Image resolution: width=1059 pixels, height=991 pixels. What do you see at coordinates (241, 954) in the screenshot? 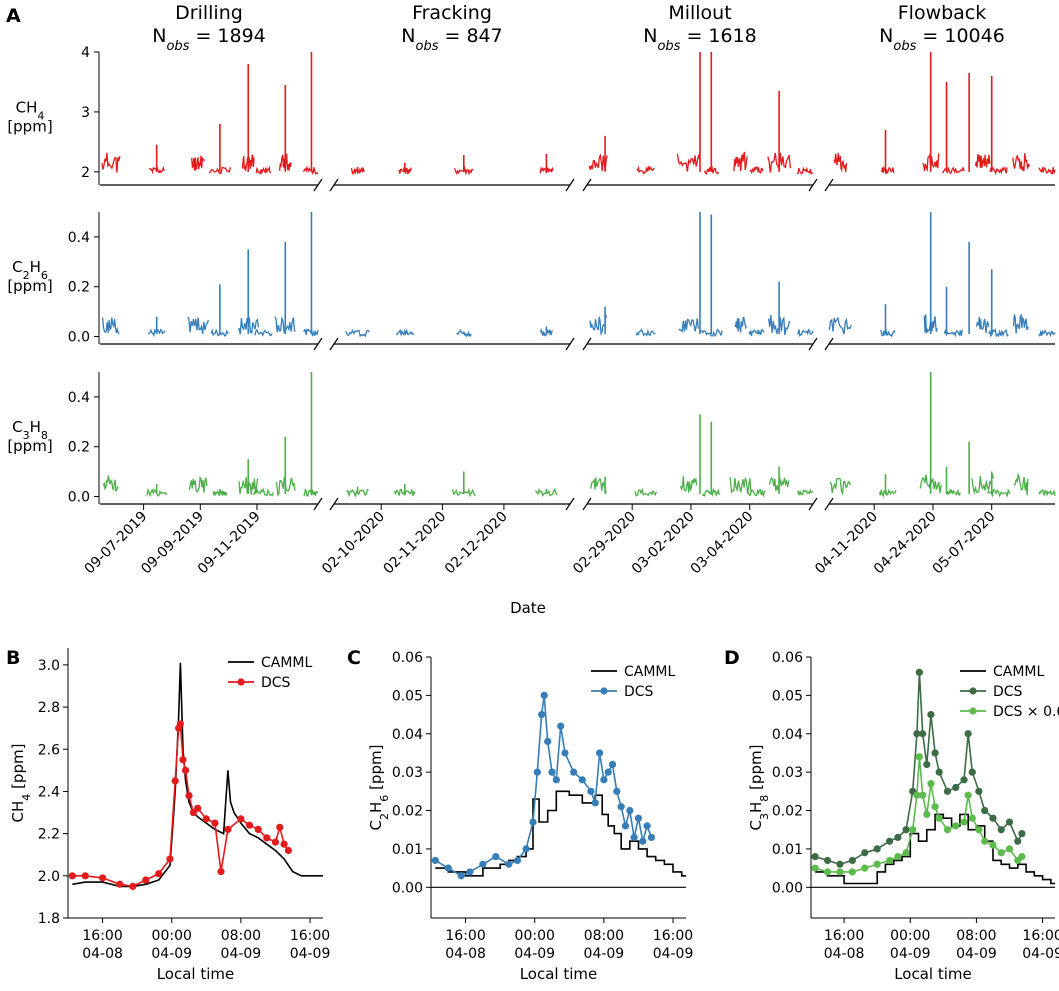
I see `panelB-xtick-label: 04-09` at bounding box center [241, 954].